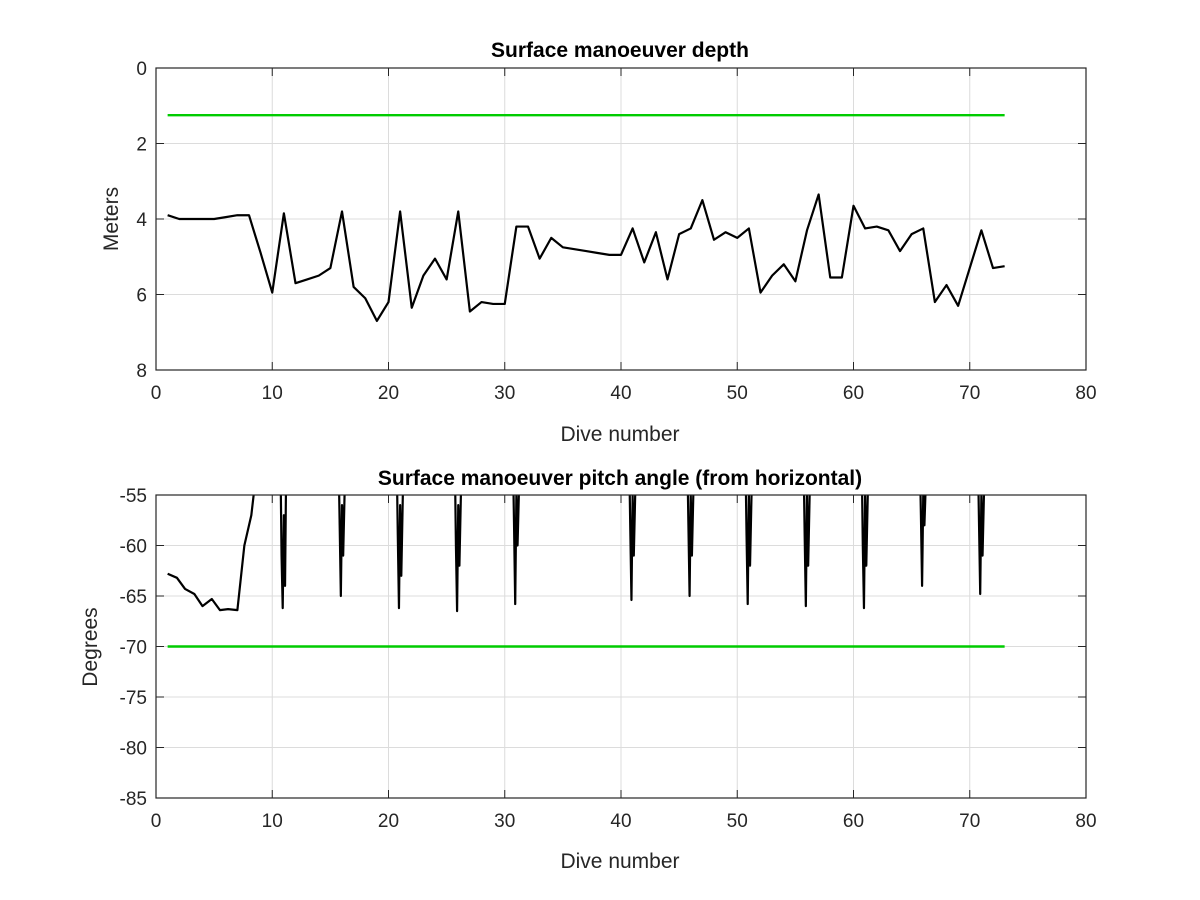  Describe the element at coordinates (111, 219) in the screenshot. I see `depth-ylabel: Meters` at that location.